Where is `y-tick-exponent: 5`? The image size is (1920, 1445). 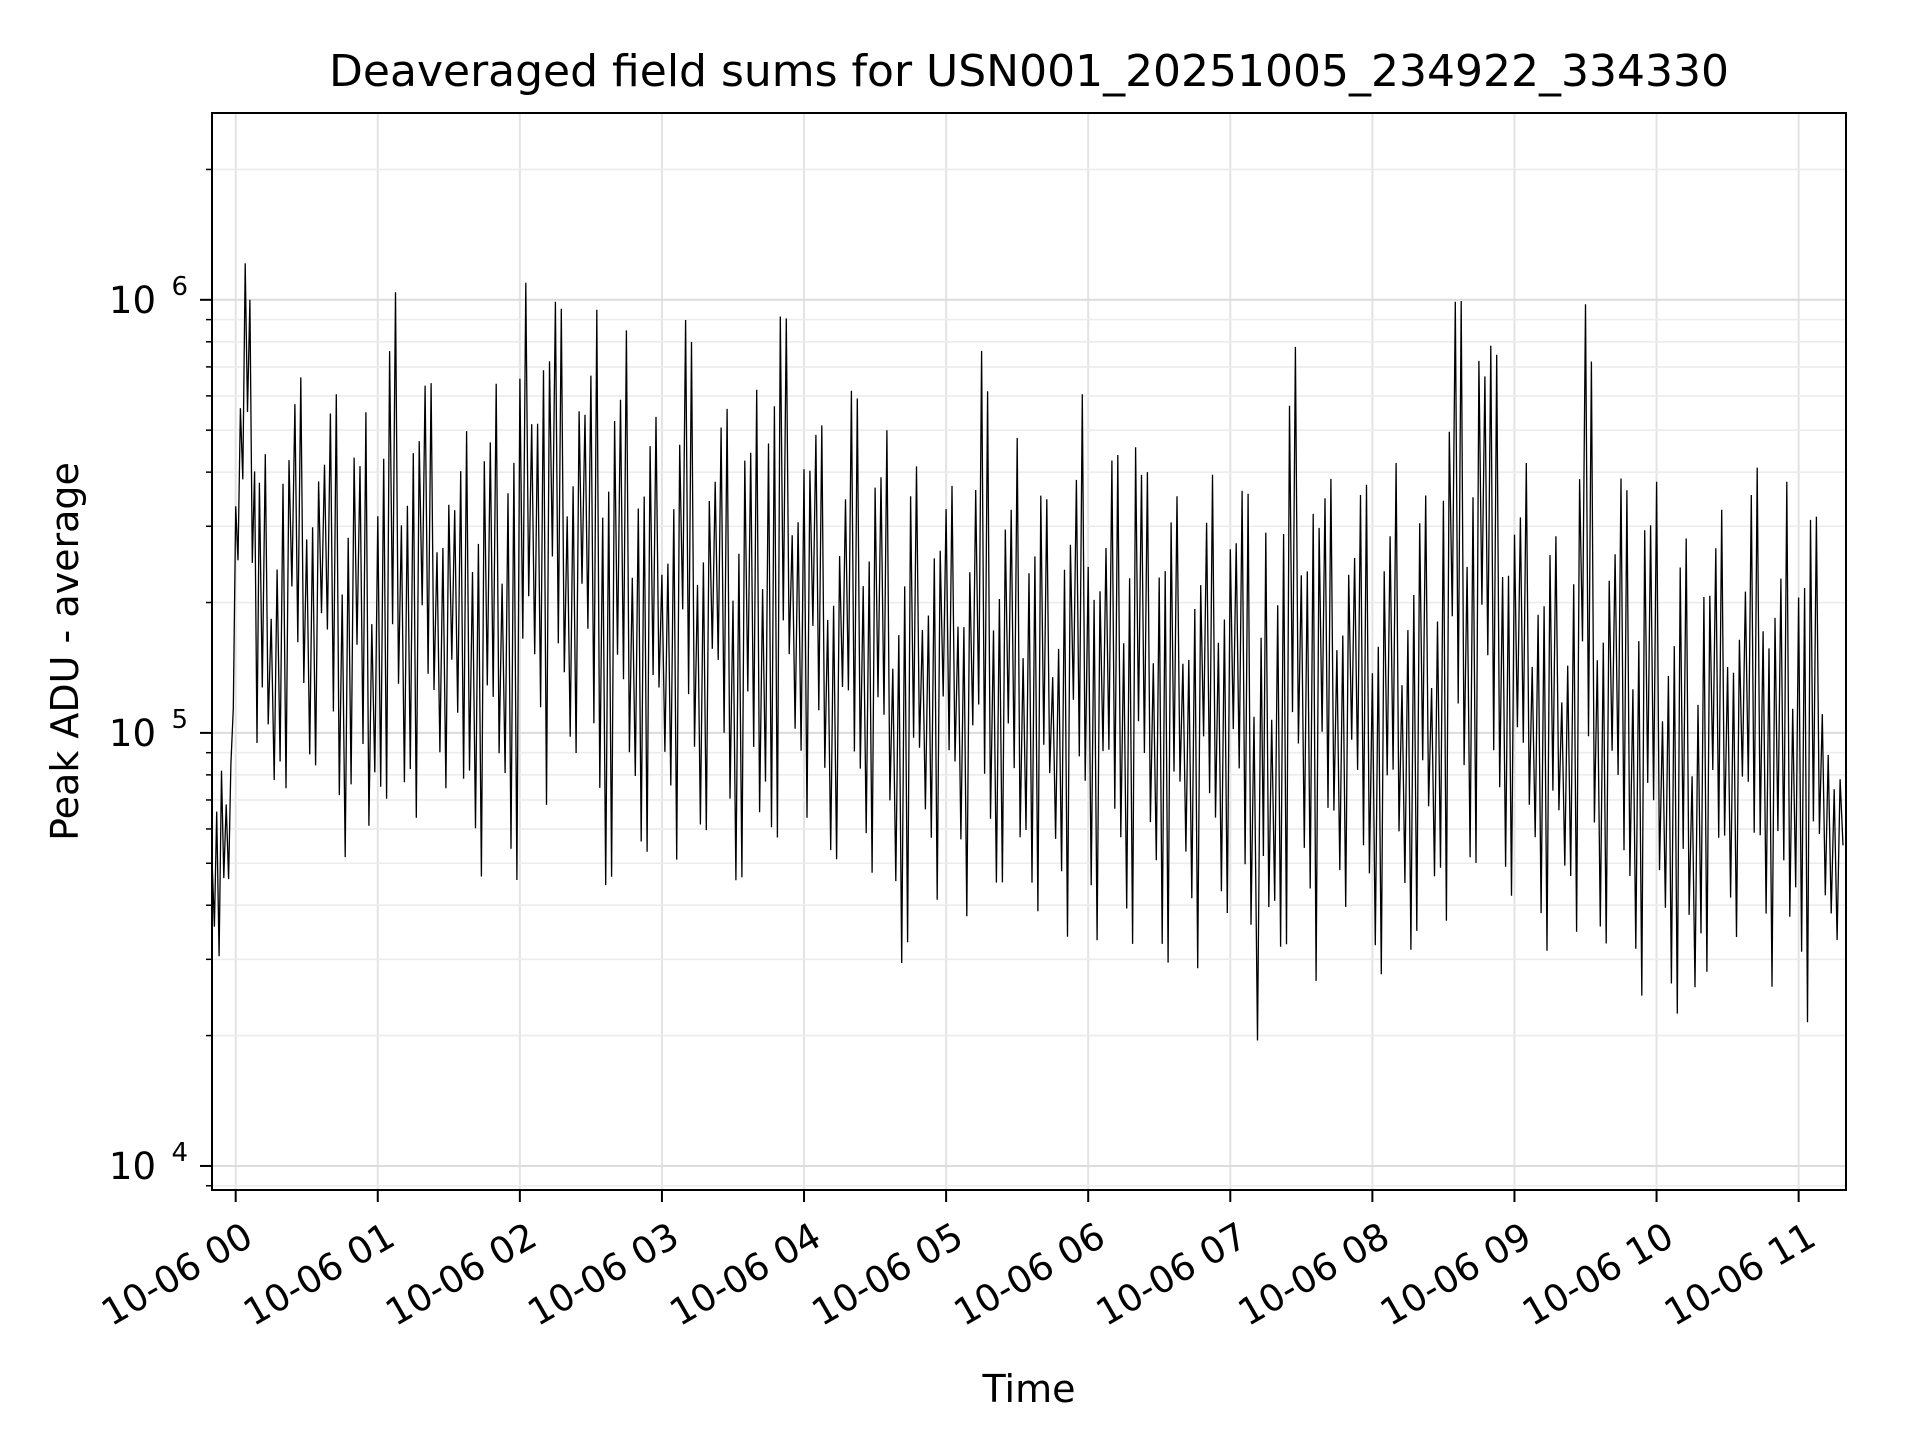
y-tick-exponent: 5 is located at coordinates (179, 720).